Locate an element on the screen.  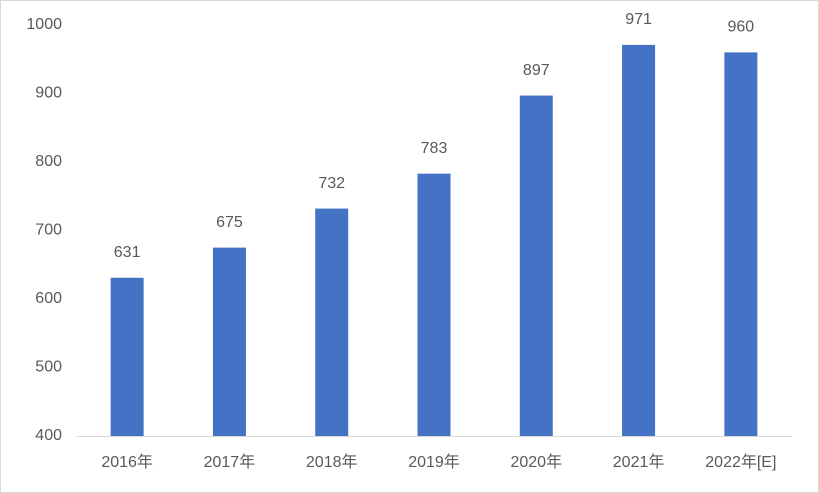
data-label: 960 is located at coordinates (741, 27).